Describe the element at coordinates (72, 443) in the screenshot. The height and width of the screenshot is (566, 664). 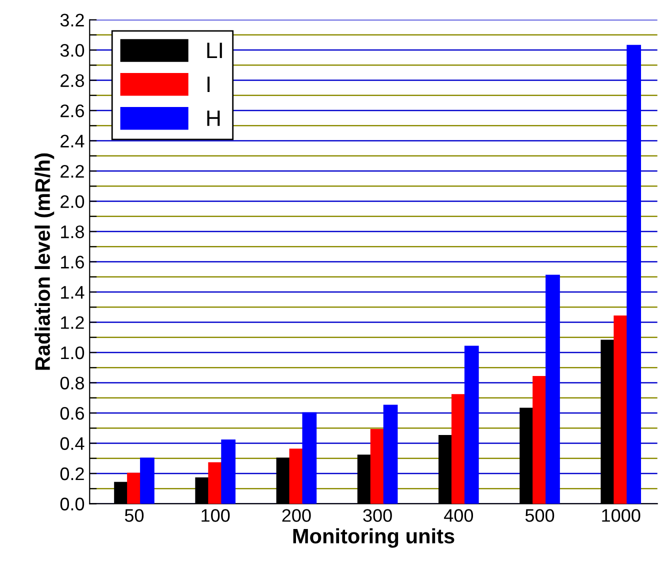
I see `y-tick-label: 0.4` at that location.